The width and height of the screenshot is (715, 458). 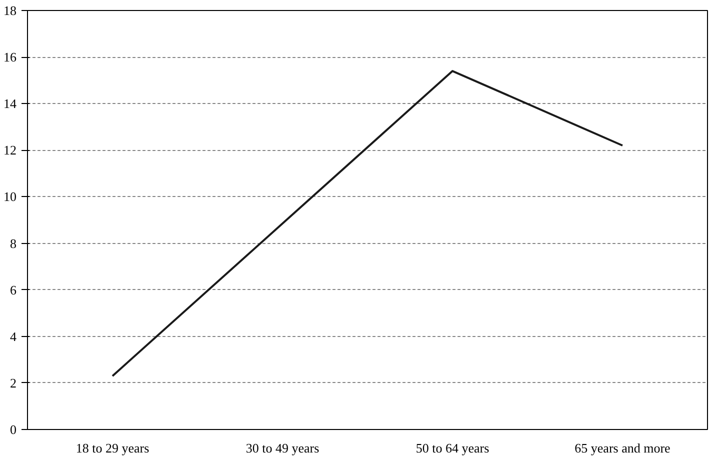 I want to click on y-tick-label: 12, so click(x=10, y=150).